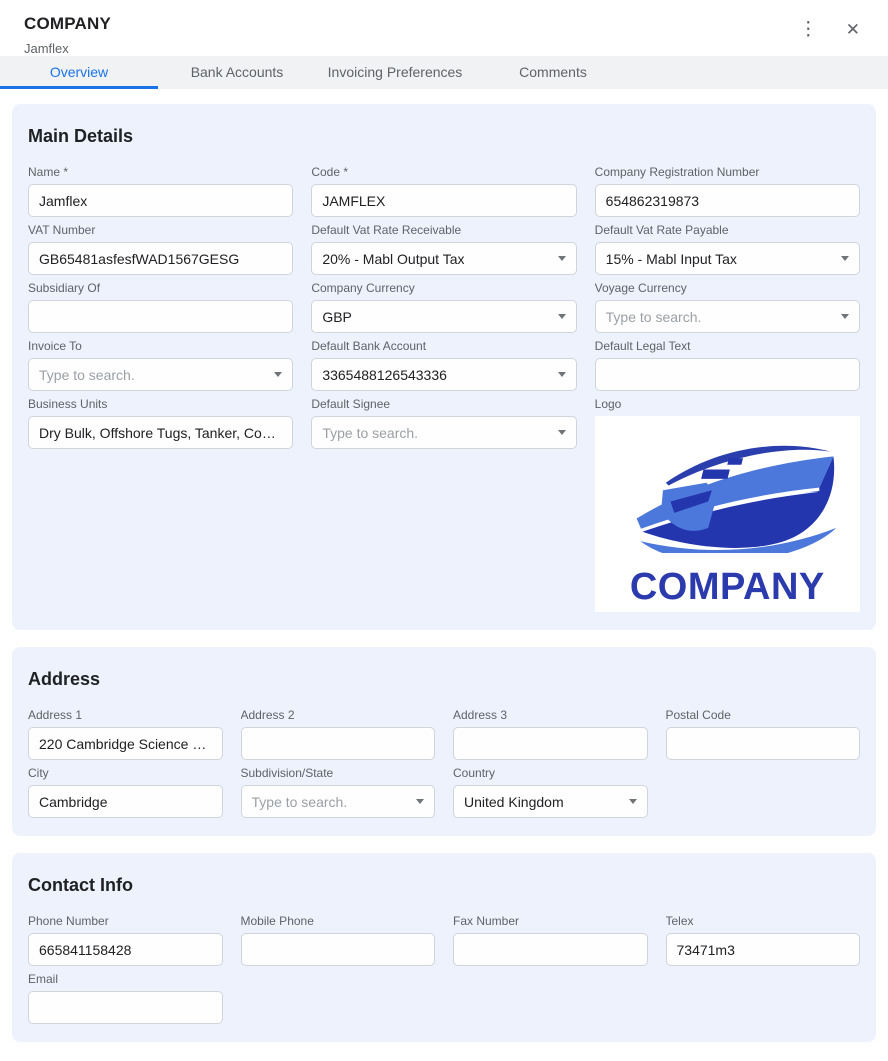  What do you see at coordinates (444, 316) in the screenshot?
I see `company-currency-select: GBP` at bounding box center [444, 316].